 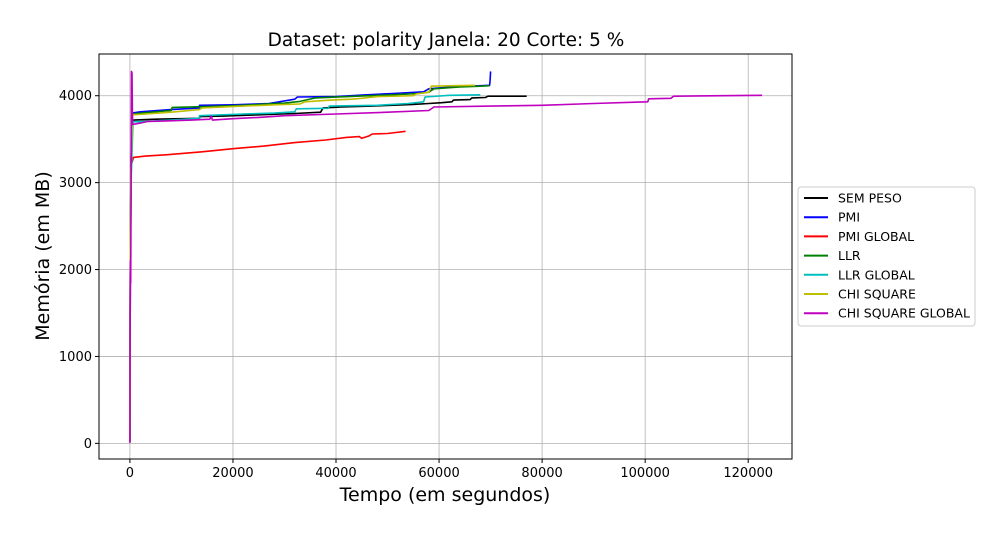 I want to click on x-tick-label: 80000, so click(x=541, y=473).